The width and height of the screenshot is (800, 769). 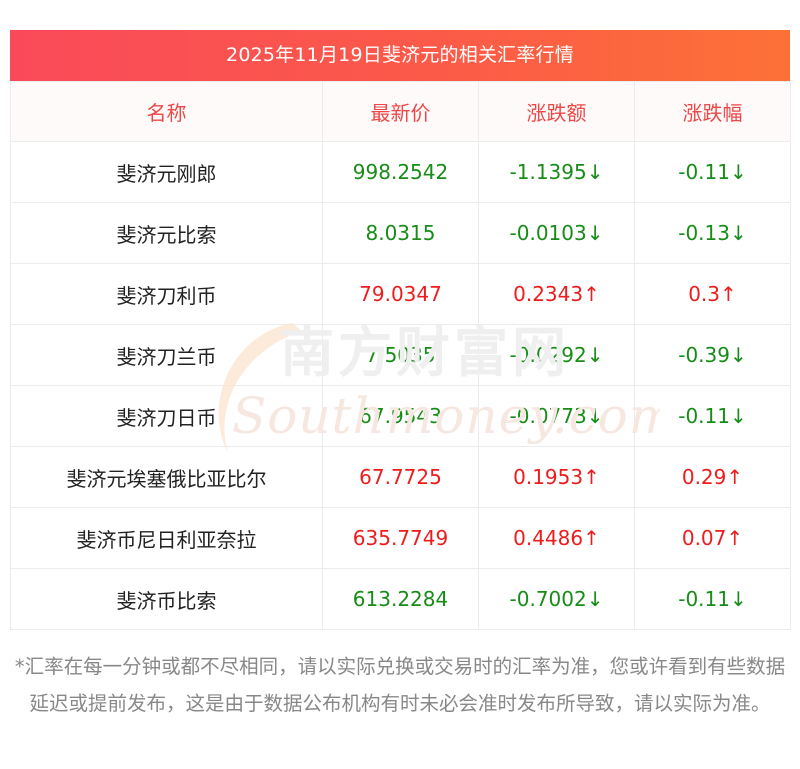 I want to click on table-row: 斐济刀利币 79.0347 0.2343↑ 0.3↑, so click(x=400, y=294).